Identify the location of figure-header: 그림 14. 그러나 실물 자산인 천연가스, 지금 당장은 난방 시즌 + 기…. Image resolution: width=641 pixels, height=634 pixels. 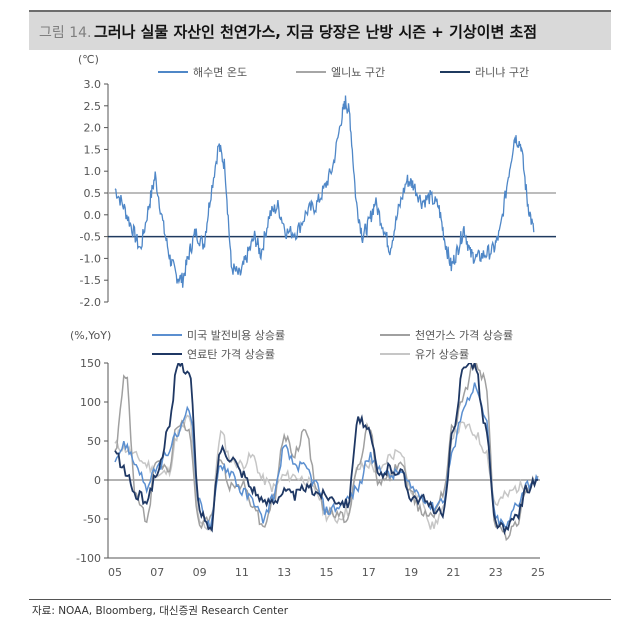
(320, 30).